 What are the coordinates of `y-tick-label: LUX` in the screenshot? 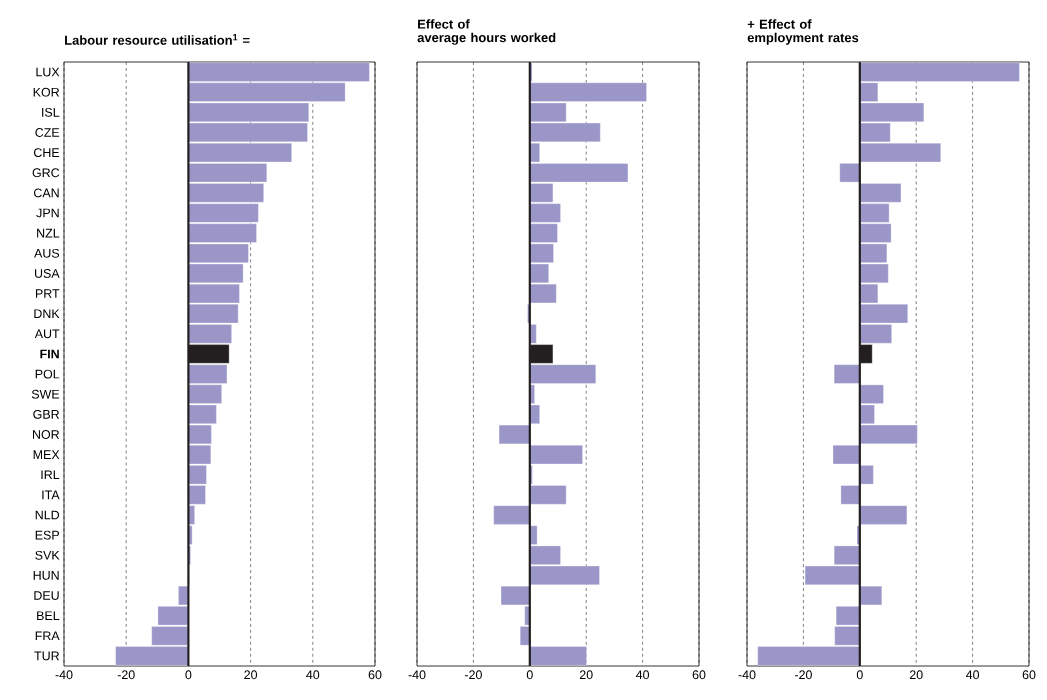 It's located at (48, 72).